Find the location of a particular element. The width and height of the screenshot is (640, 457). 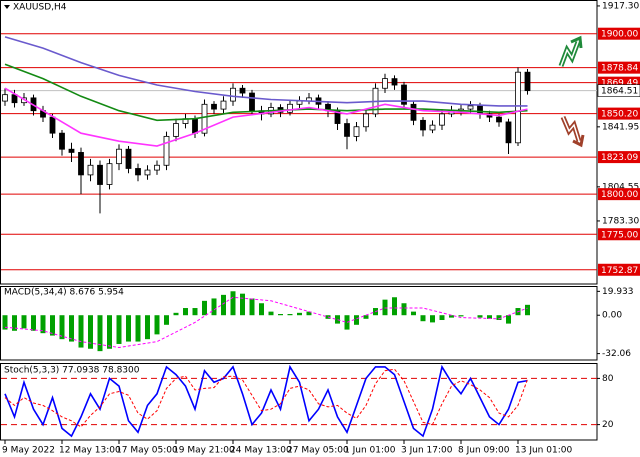

level-label: 1869.49 is located at coordinates (619, 84).